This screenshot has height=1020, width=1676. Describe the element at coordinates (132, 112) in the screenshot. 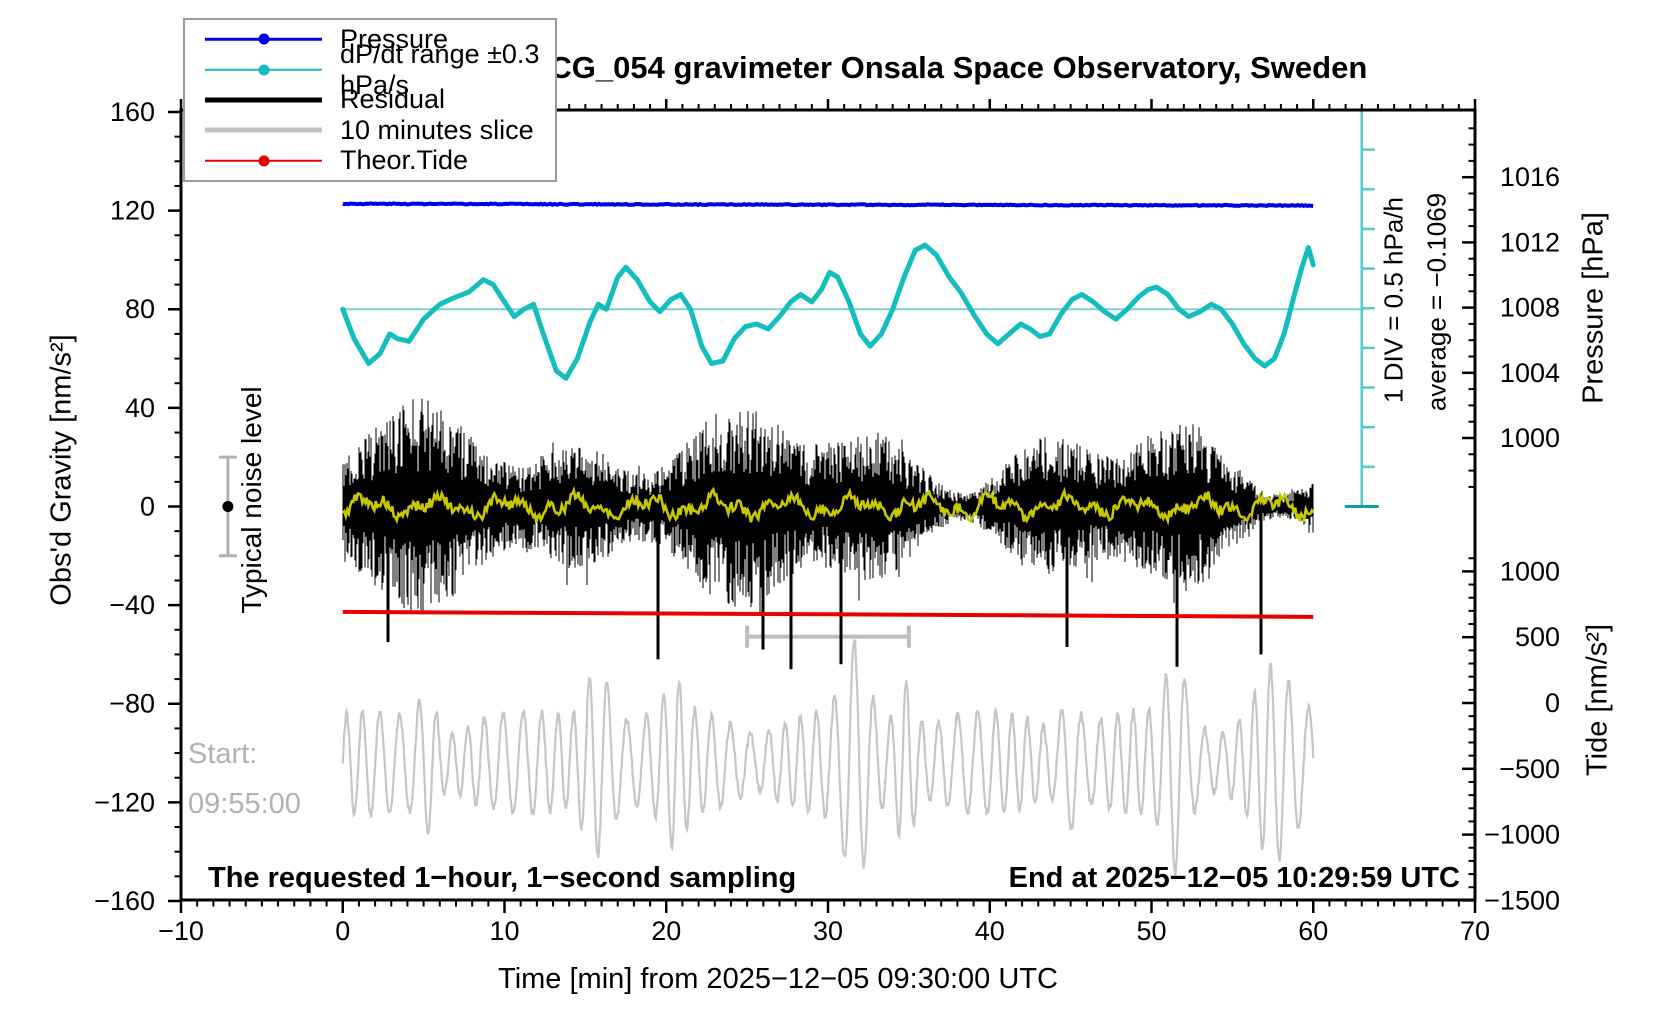

I see `tick-label: 160` at that location.